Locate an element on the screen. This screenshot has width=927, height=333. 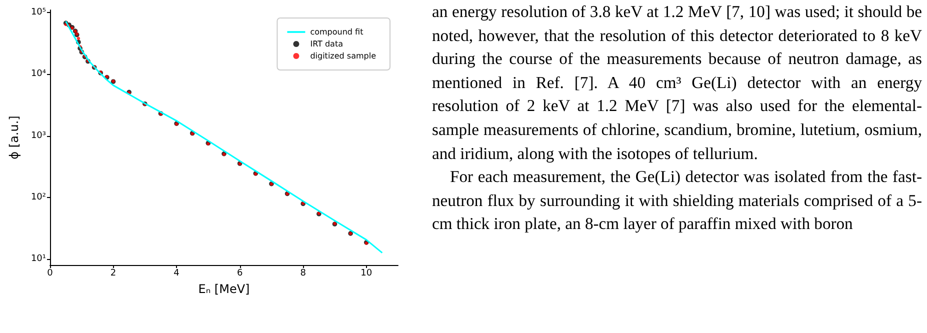
y-tick-label: 10³ is located at coordinates (38, 135).